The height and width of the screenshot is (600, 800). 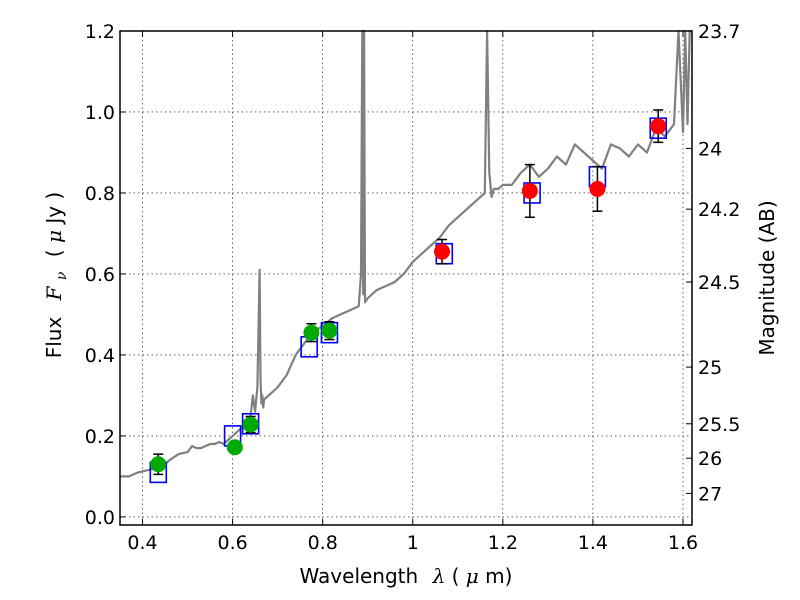 What do you see at coordinates (472, 576) in the screenshot?
I see `x-axis-label-unit-mu: μ` at bounding box center [472, 576].